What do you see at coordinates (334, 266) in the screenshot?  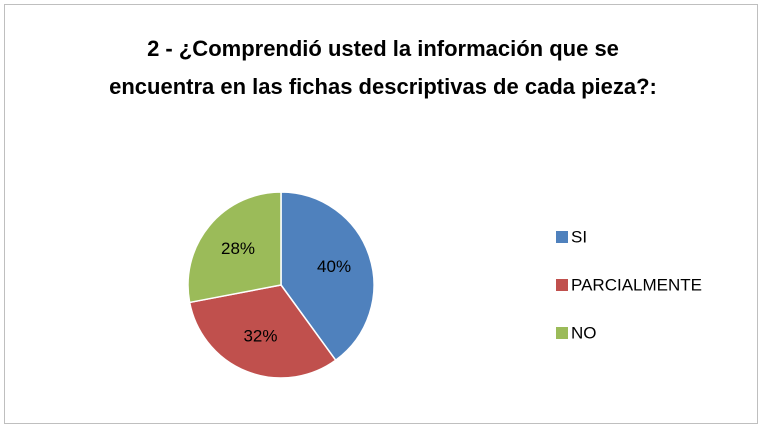 I see `data-label: 40%` at bounding box center [334, 266].